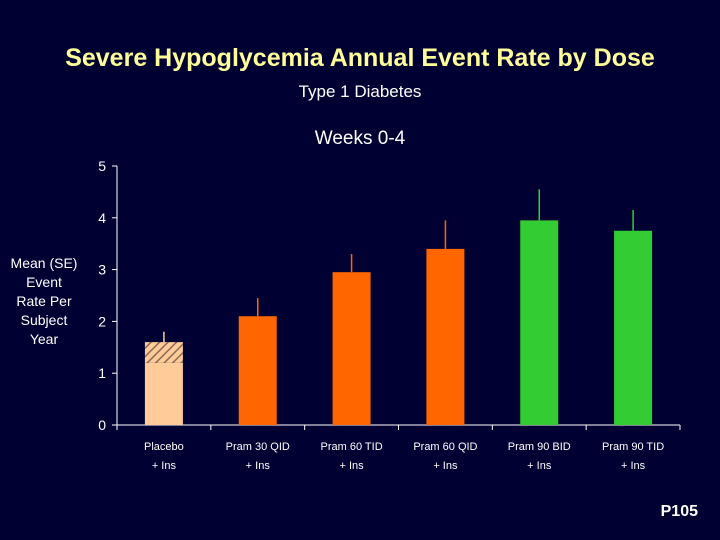 The image size is (720, 540). I want to click on bar-hatched-segment, so click(163, 352).